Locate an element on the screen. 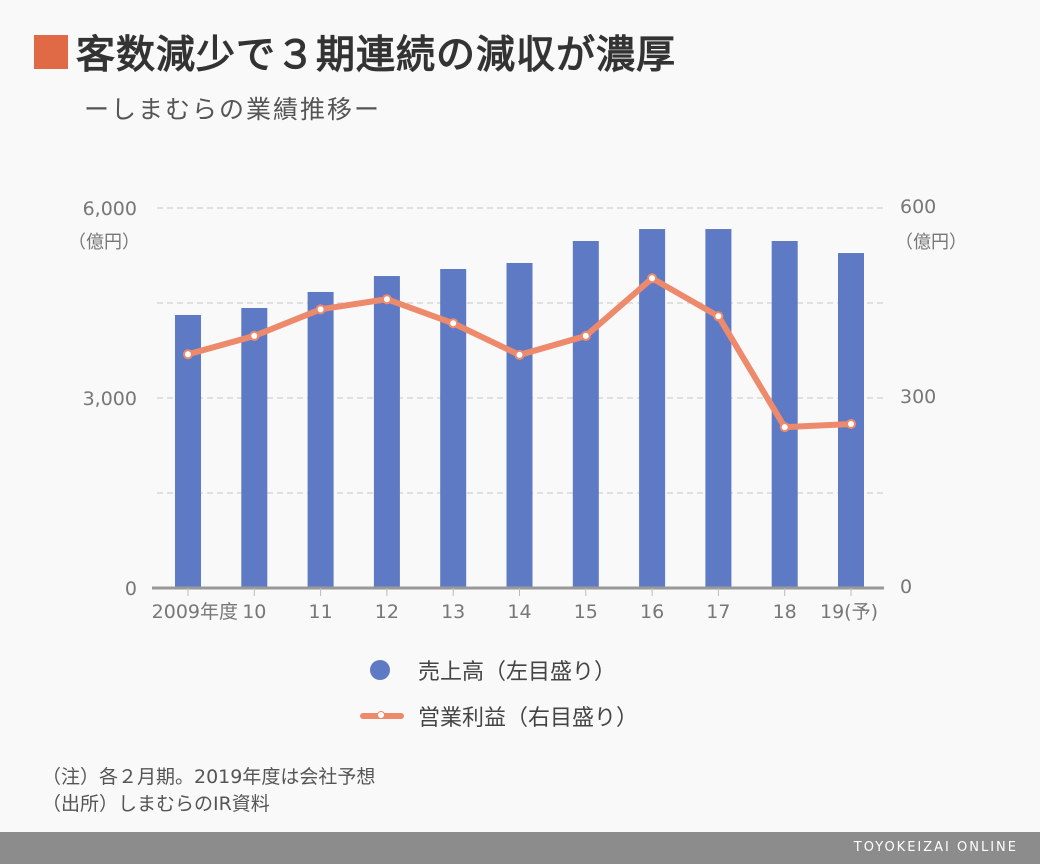  right-tick-label: 0 is located at coordinates (906, 587).